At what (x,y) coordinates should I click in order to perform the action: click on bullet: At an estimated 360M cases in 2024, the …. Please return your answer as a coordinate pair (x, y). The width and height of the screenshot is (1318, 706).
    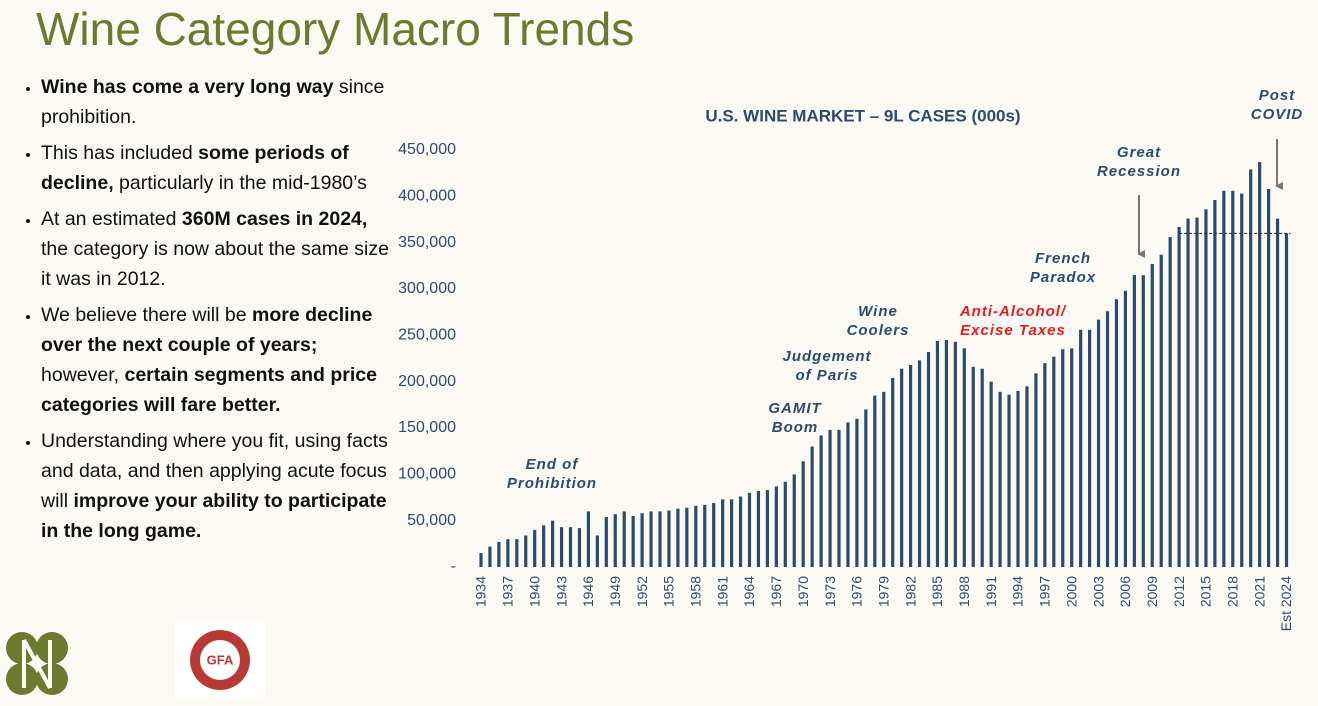
    Looking at the image, I should click on (217, 249).